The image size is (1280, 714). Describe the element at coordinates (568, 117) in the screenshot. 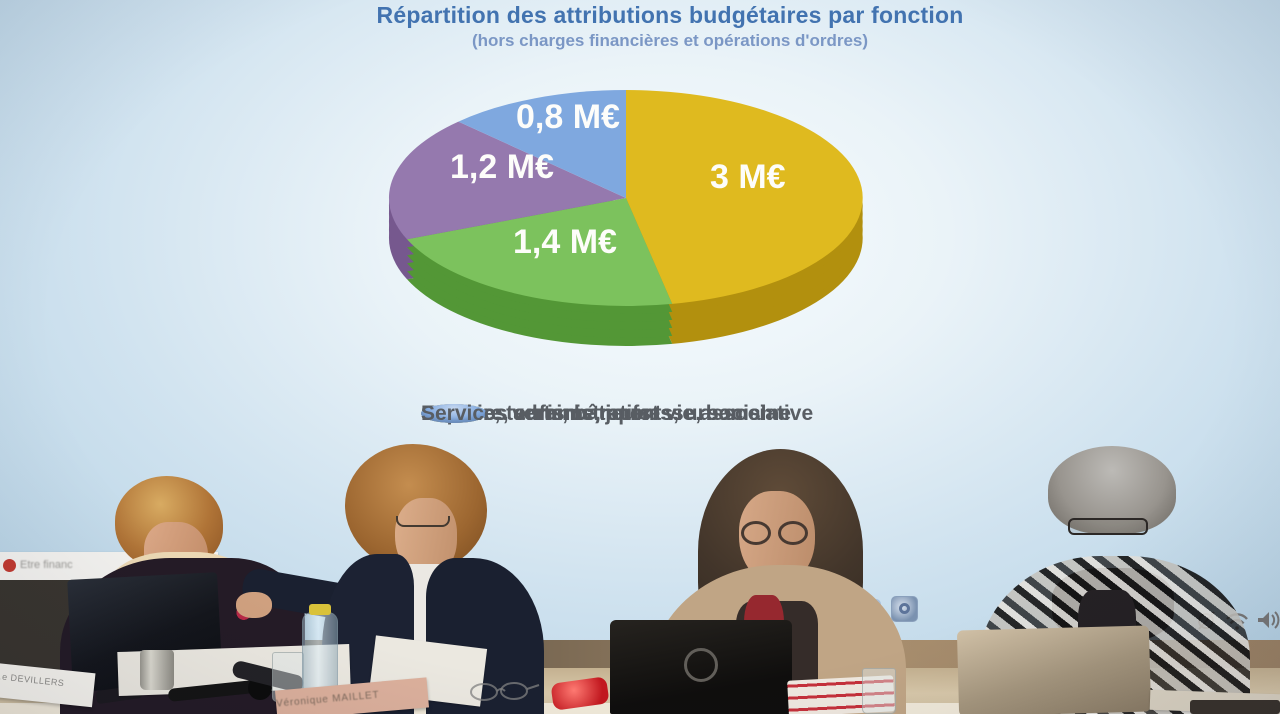

I see `pie-value-services: 0,8 M€` at that location.